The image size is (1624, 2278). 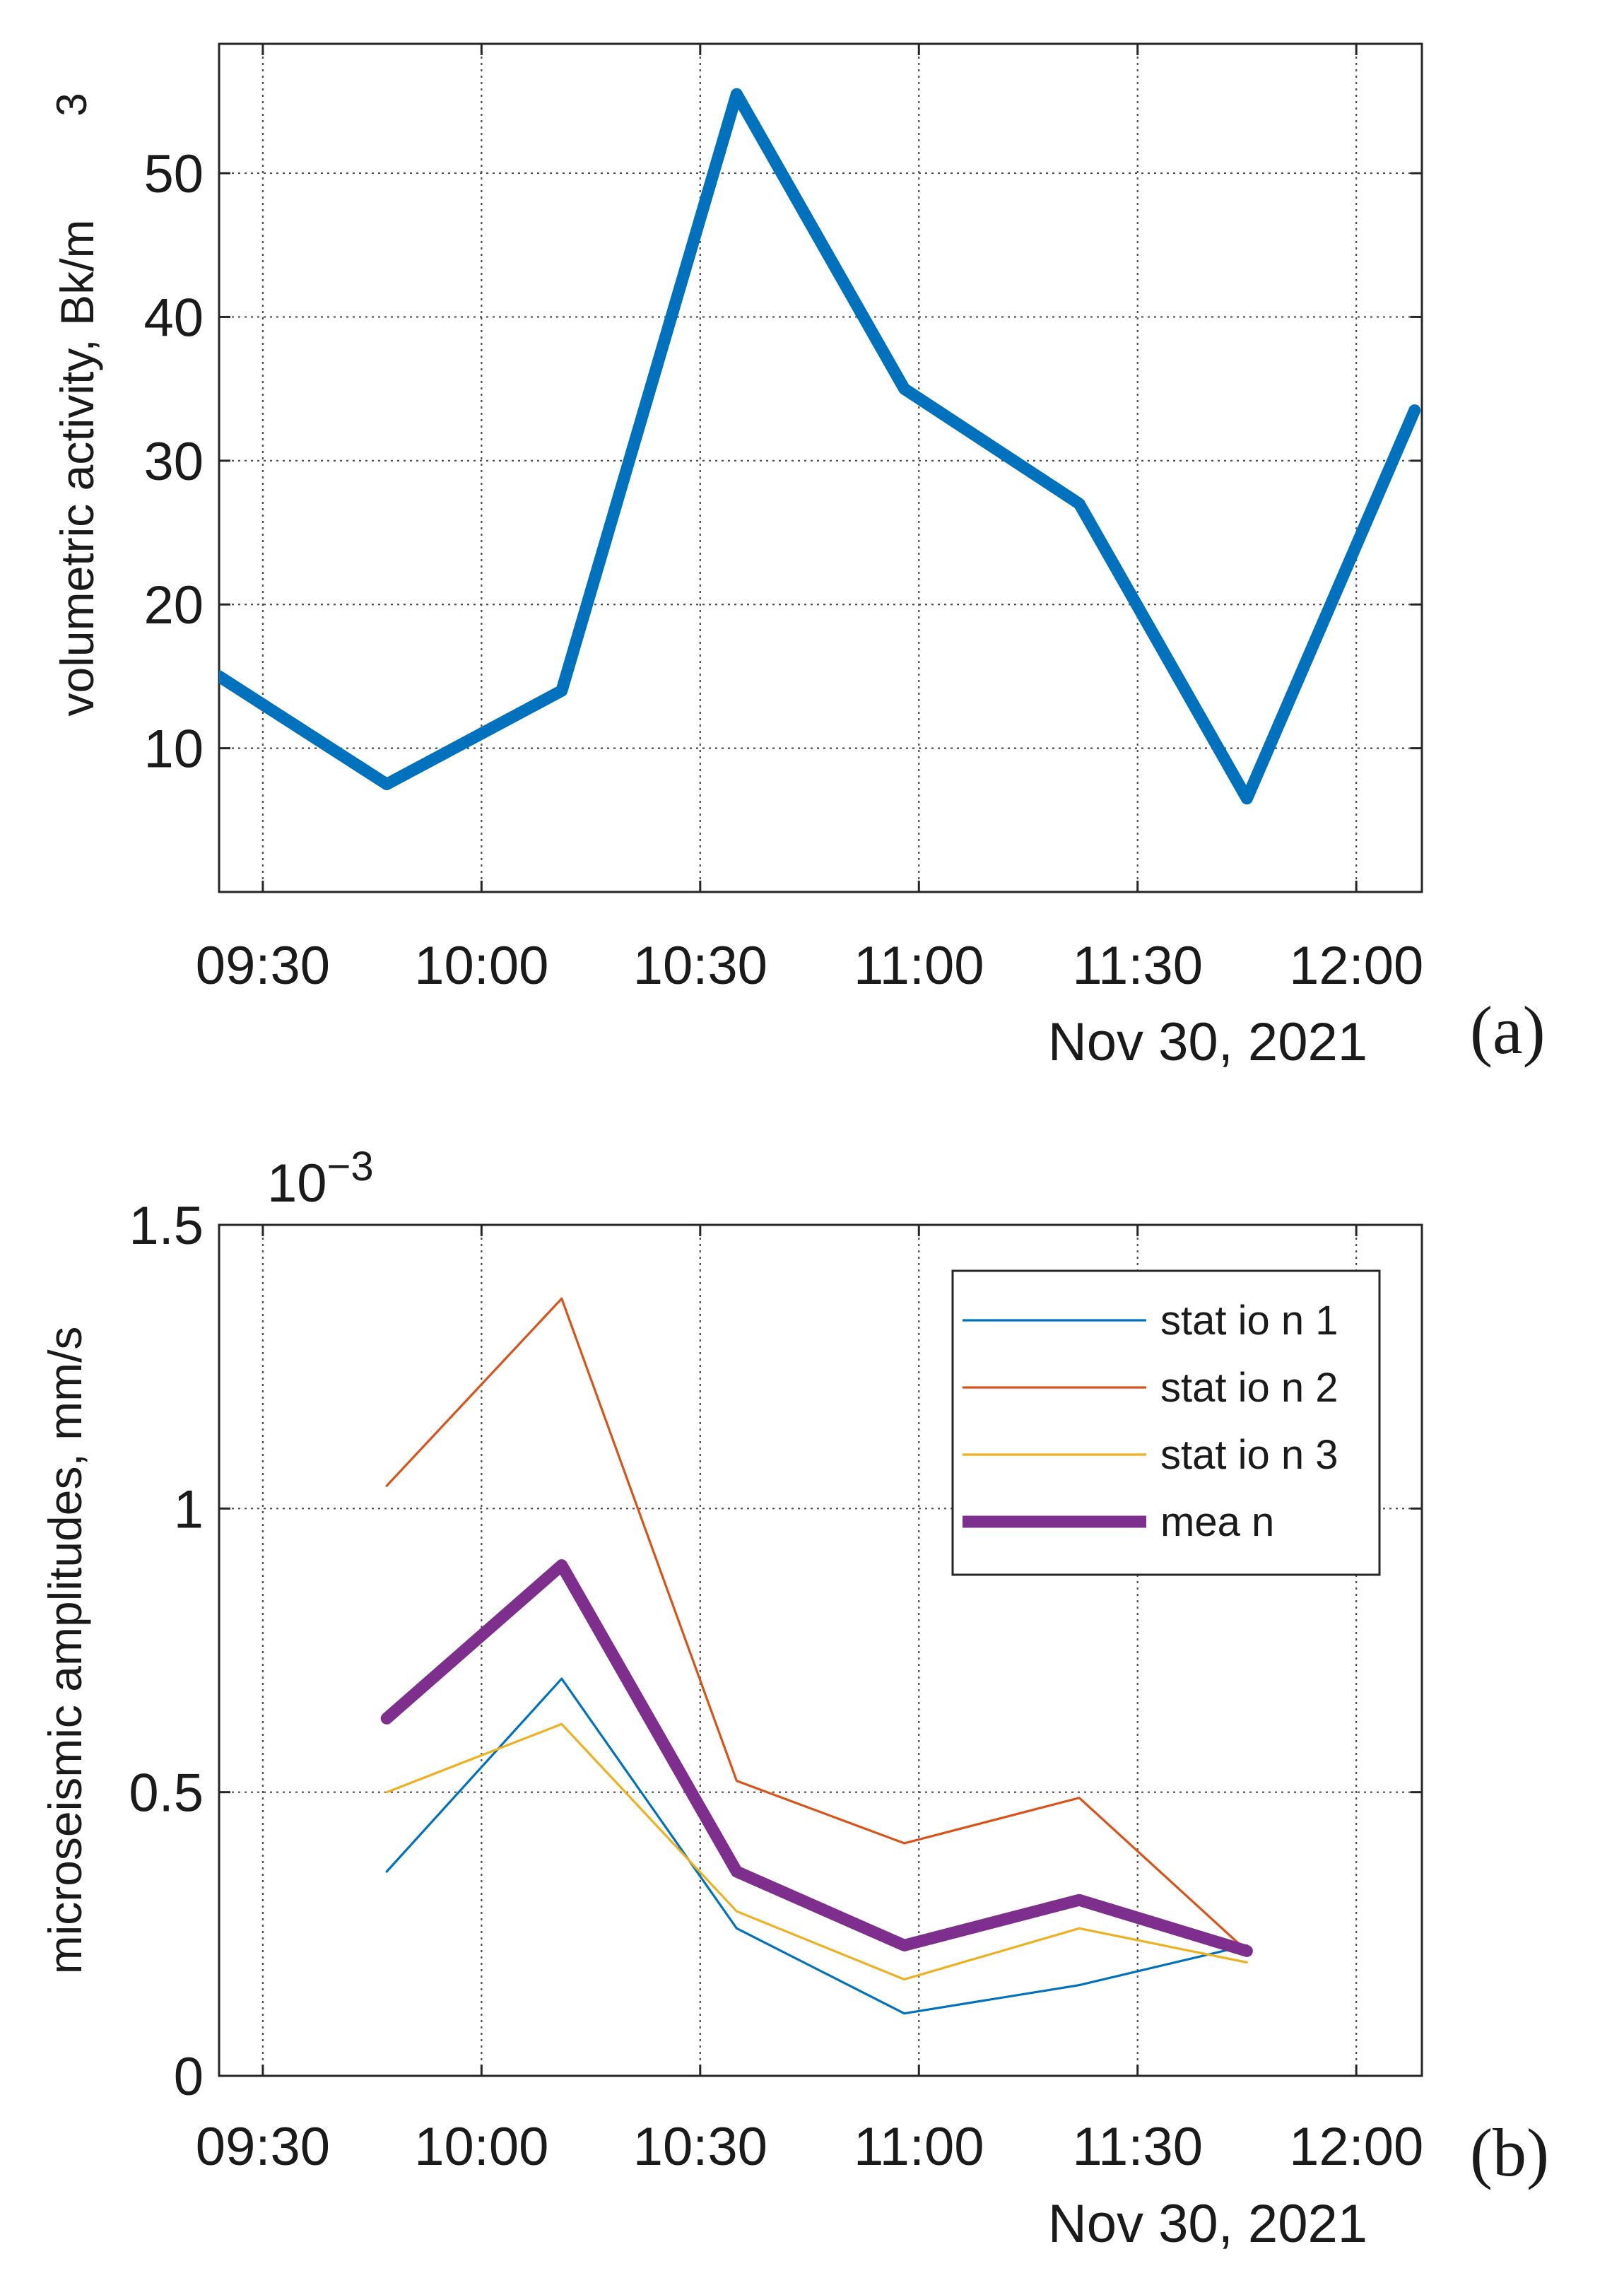 What do you see at coordinates (65, 1651) in the screenshot?
I see `panel-b-y-axis-label: microseismic amplitudes, mm/s` at bounding box center [65, 1651].